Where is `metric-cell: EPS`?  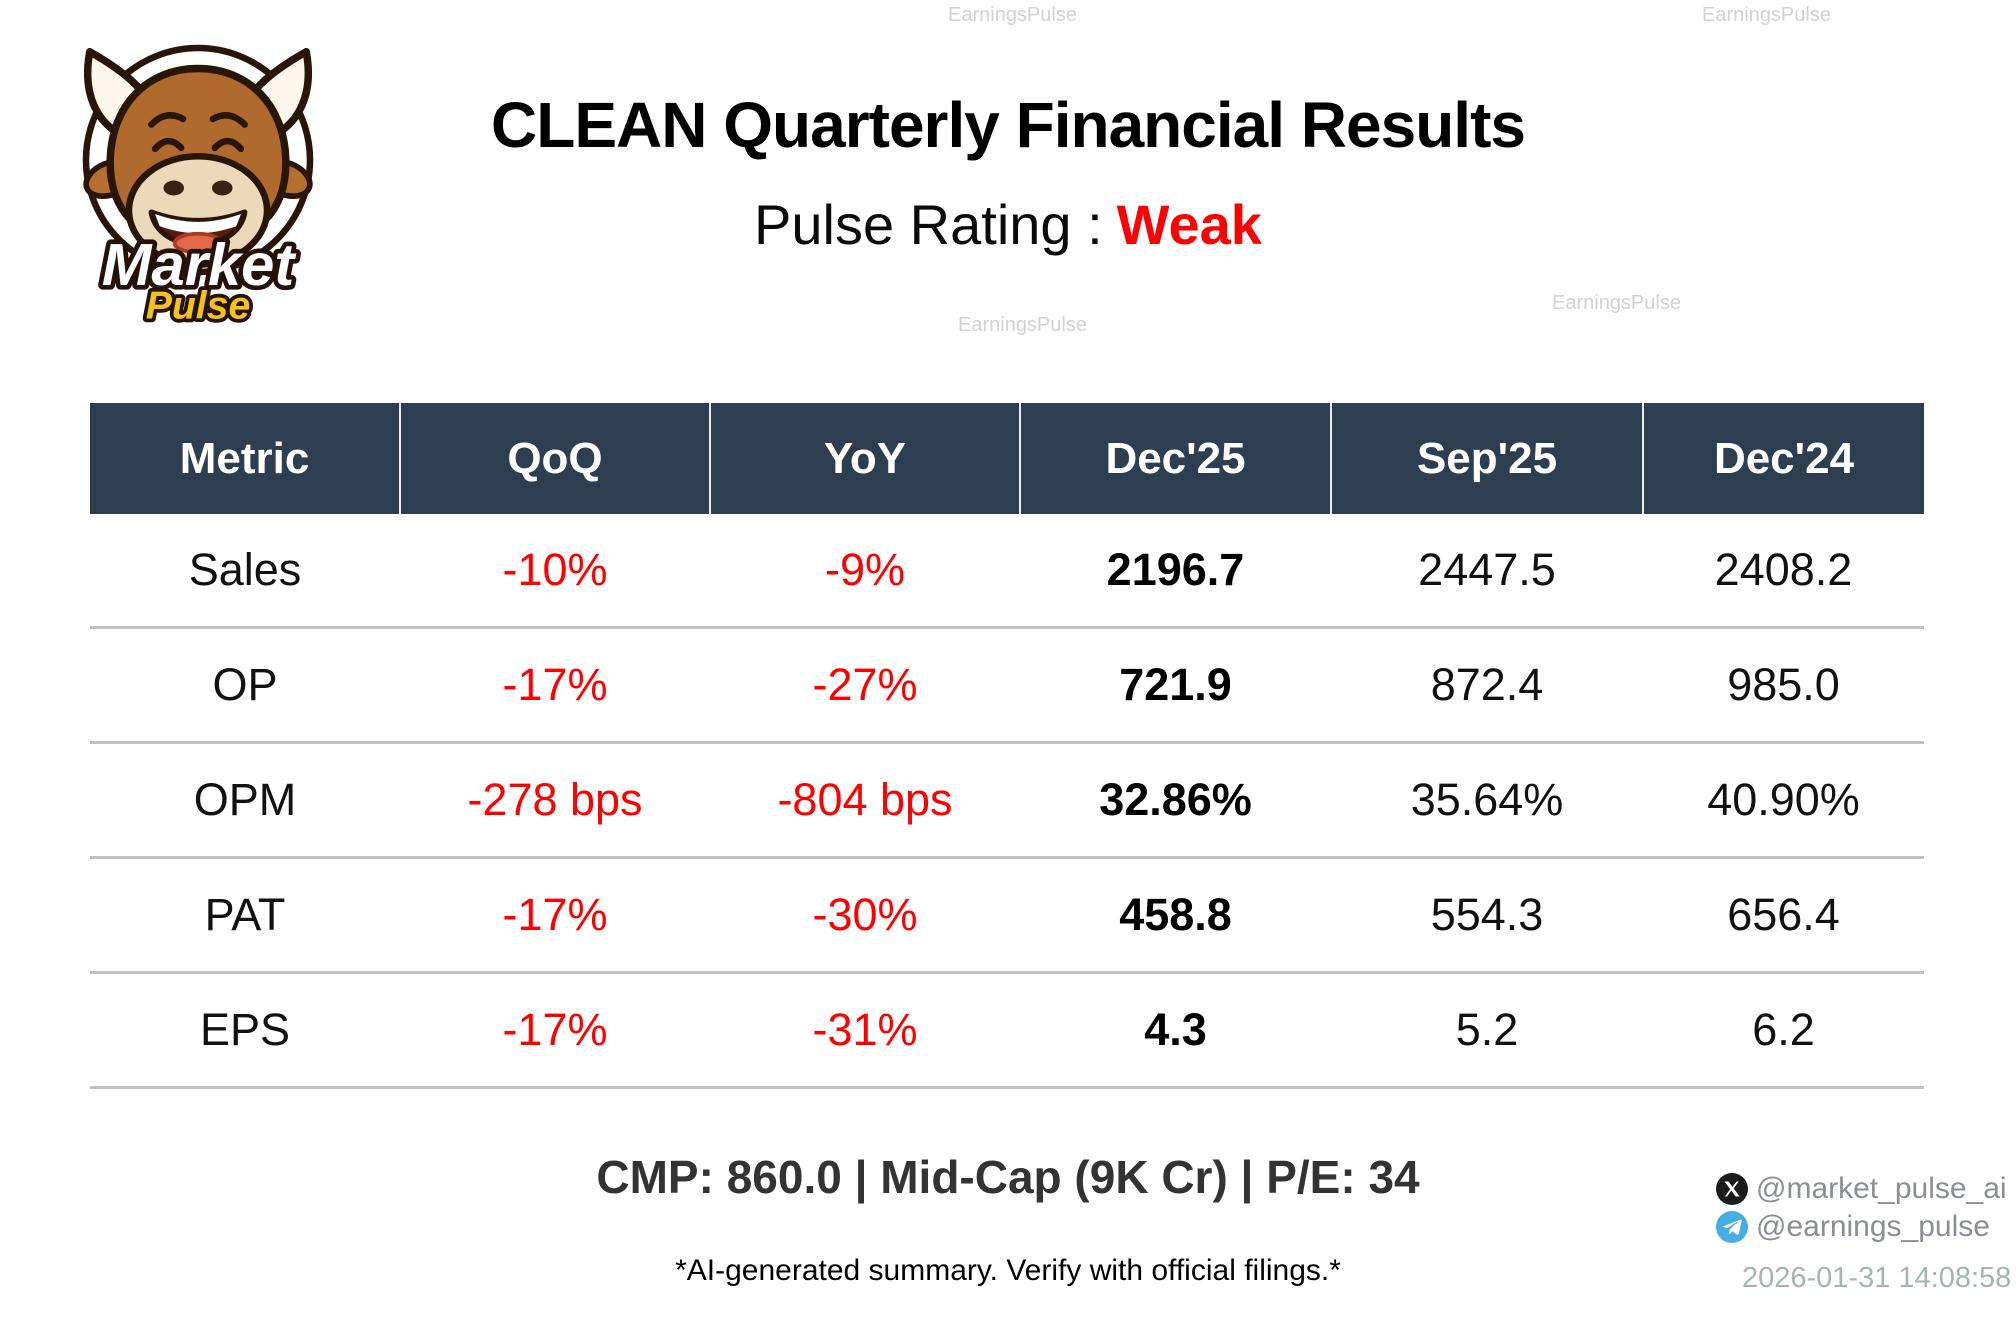
metric-cell: EPS is located at coordinates (245, 1030).